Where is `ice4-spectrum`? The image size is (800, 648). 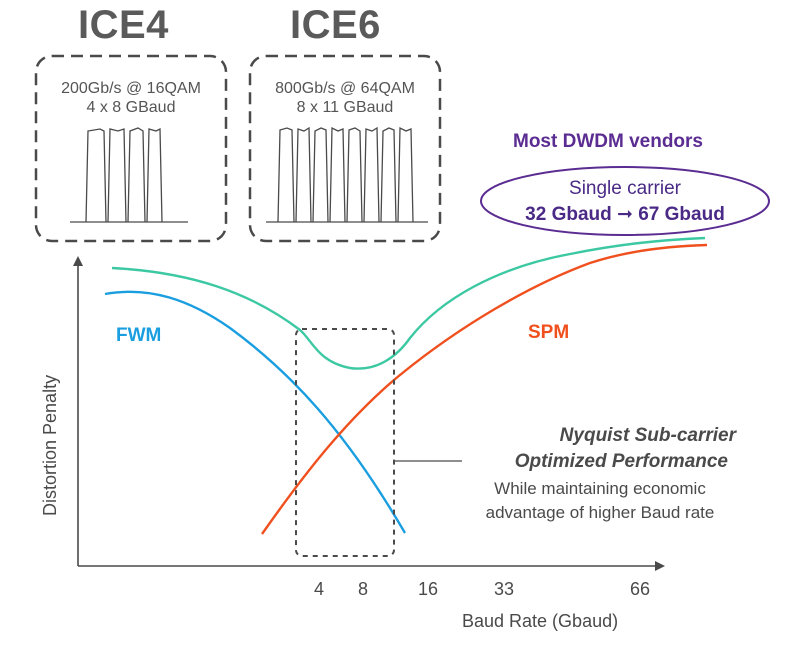
ice4-spectrum is located at coordinates (129, 175).